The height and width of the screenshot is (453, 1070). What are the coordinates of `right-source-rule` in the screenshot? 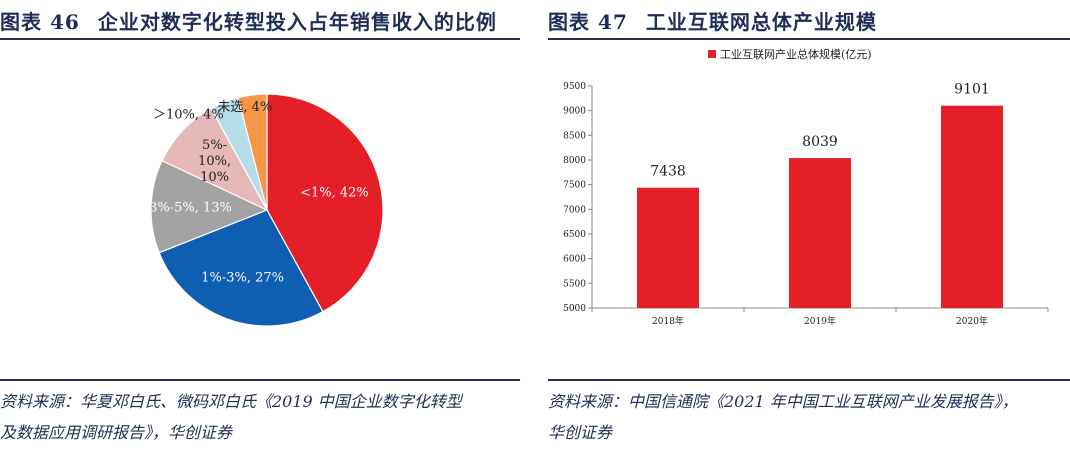 It's located at (809, 380).